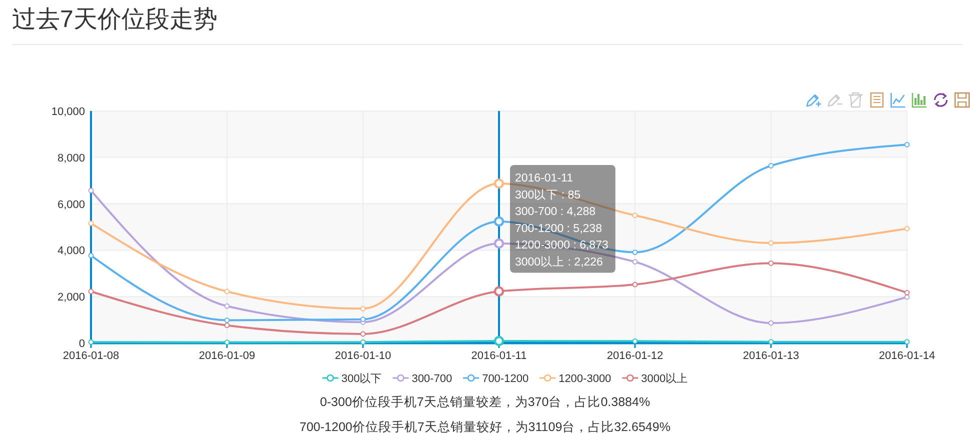 The image size is (970, 433). What do you see at coordinates (361, 378) in the screenshot?
I see `legend-label: 300以下` at bounding box center [361, 378].